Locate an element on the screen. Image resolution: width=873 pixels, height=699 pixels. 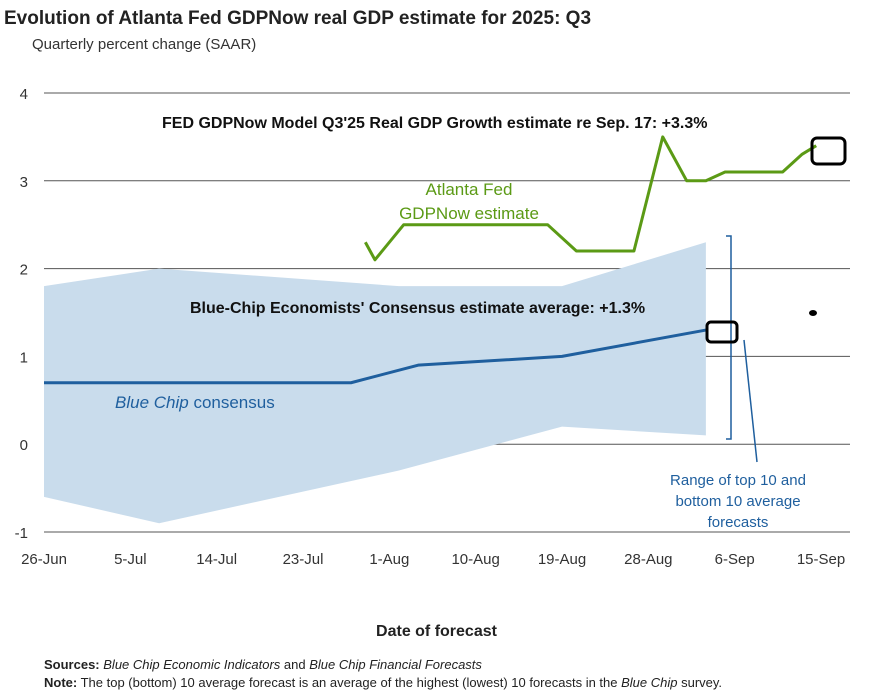
range-label-1: Range of top 10 and is located at coordinates (738, 480).